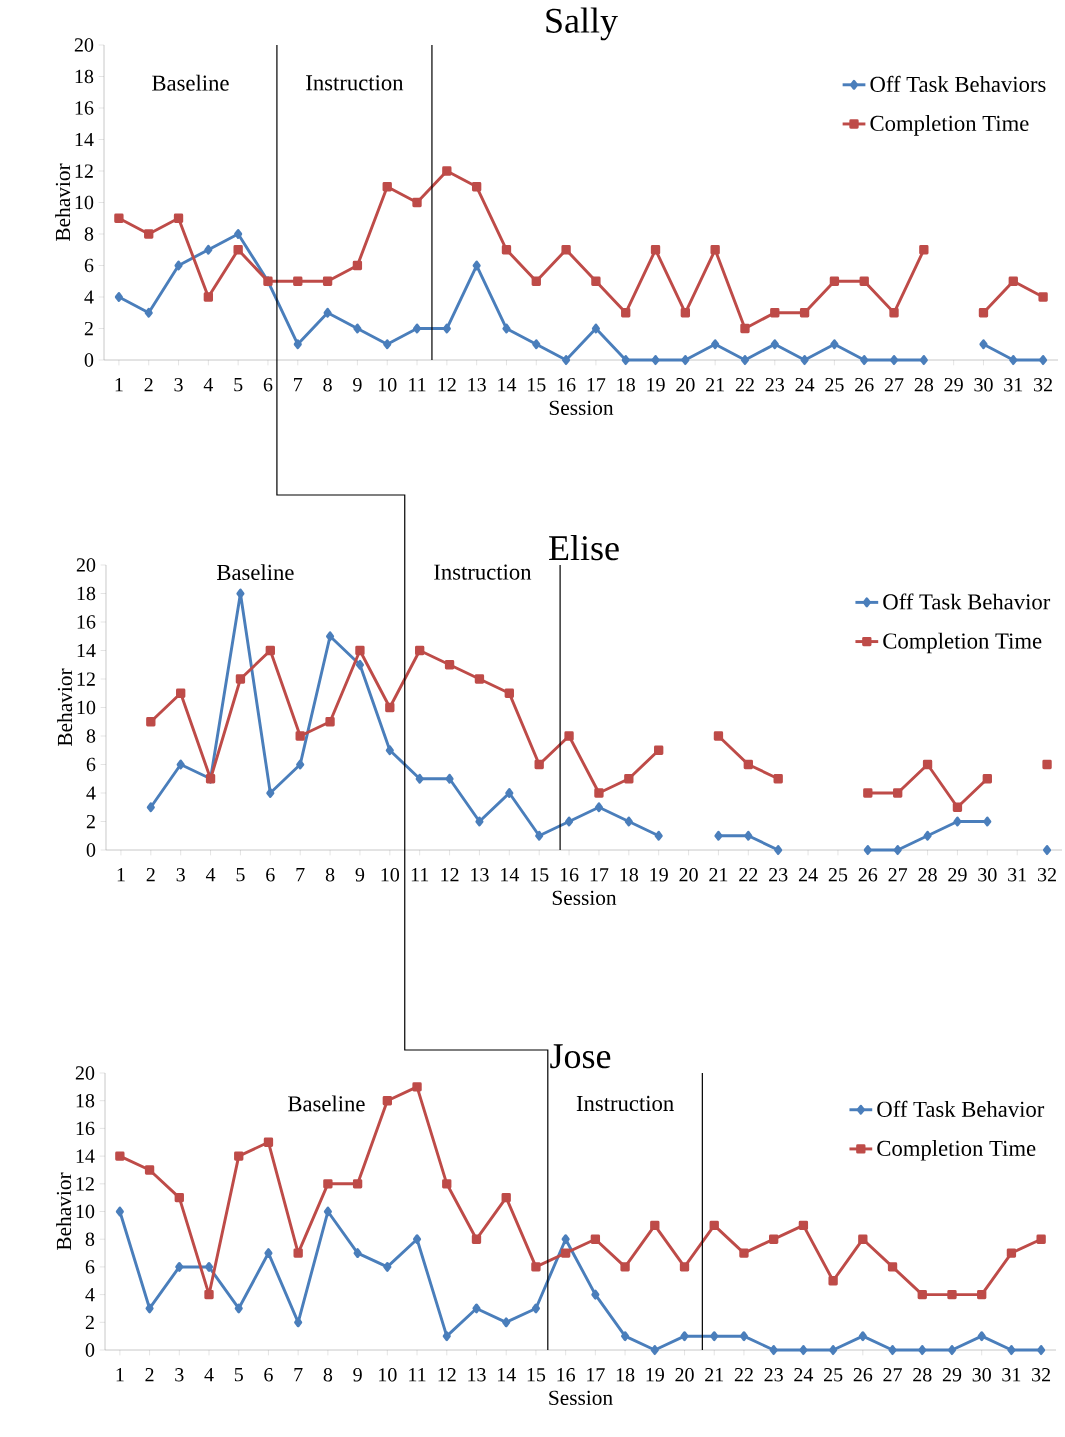  What do you see at coordinates (180, 875) in the screenshot?
I see `x-tick-label: 3` at bounding box center [180, 875].